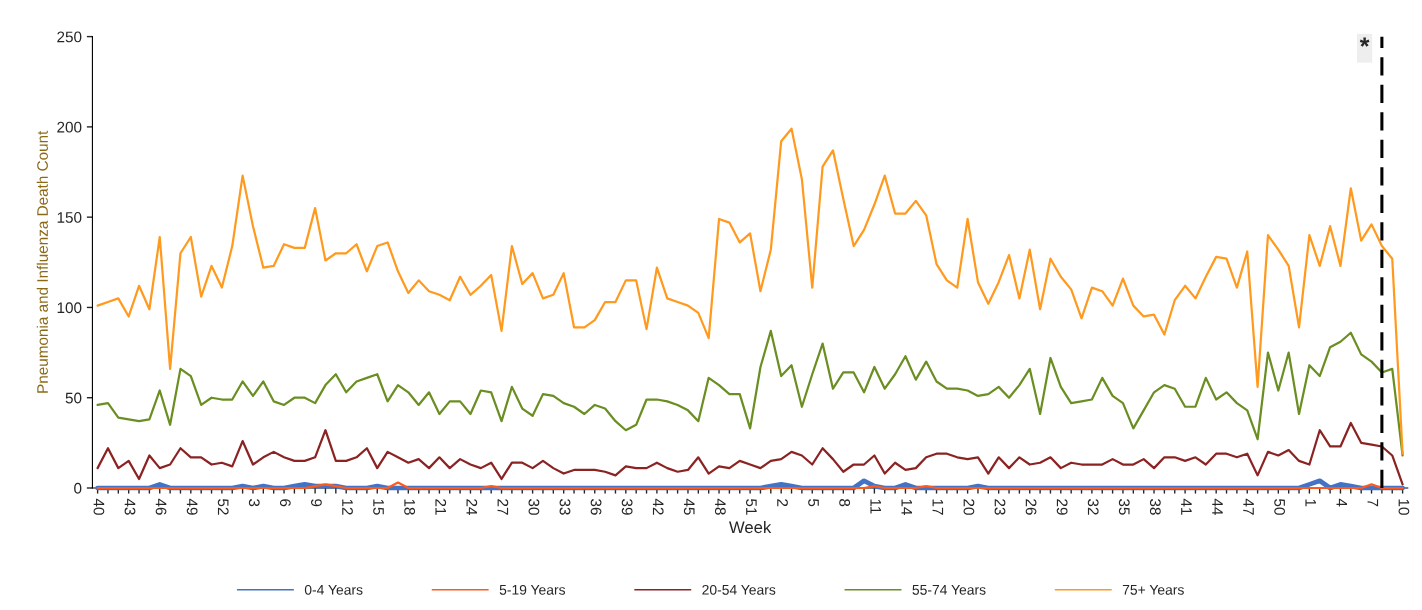 The image size is (1422, 610). Describe the element at coordinates (689, 506) in the screenshot. I see `x-tick-label: 45` at that location.